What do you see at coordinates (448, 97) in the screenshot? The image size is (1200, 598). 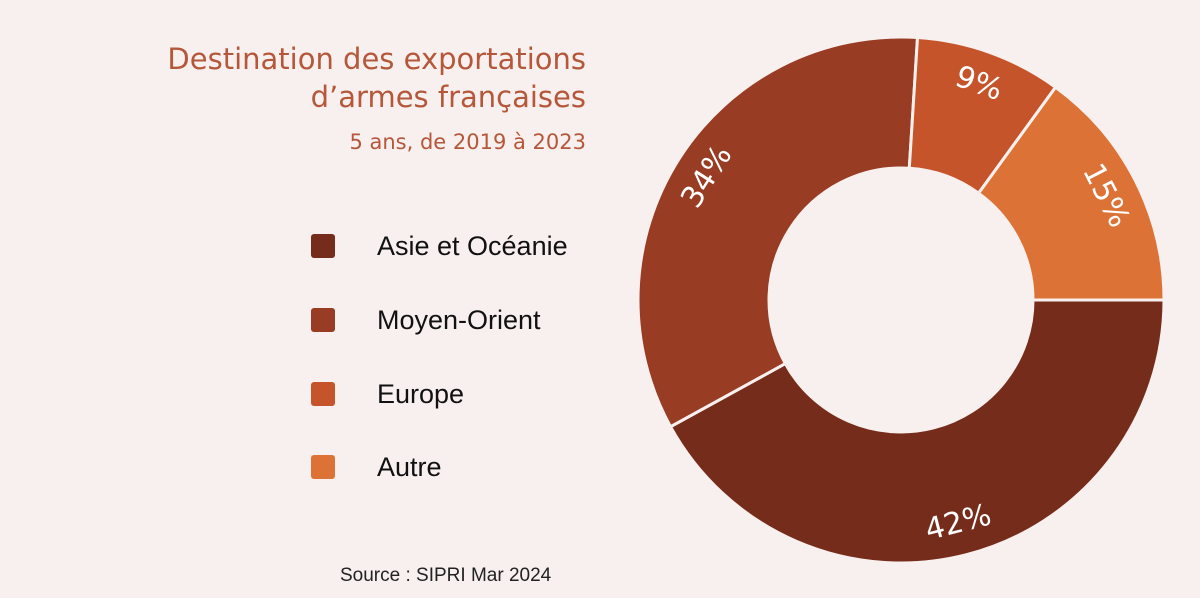 I see `chart-title-line-2: d’armes françaises` at bounding box center [448, 97].